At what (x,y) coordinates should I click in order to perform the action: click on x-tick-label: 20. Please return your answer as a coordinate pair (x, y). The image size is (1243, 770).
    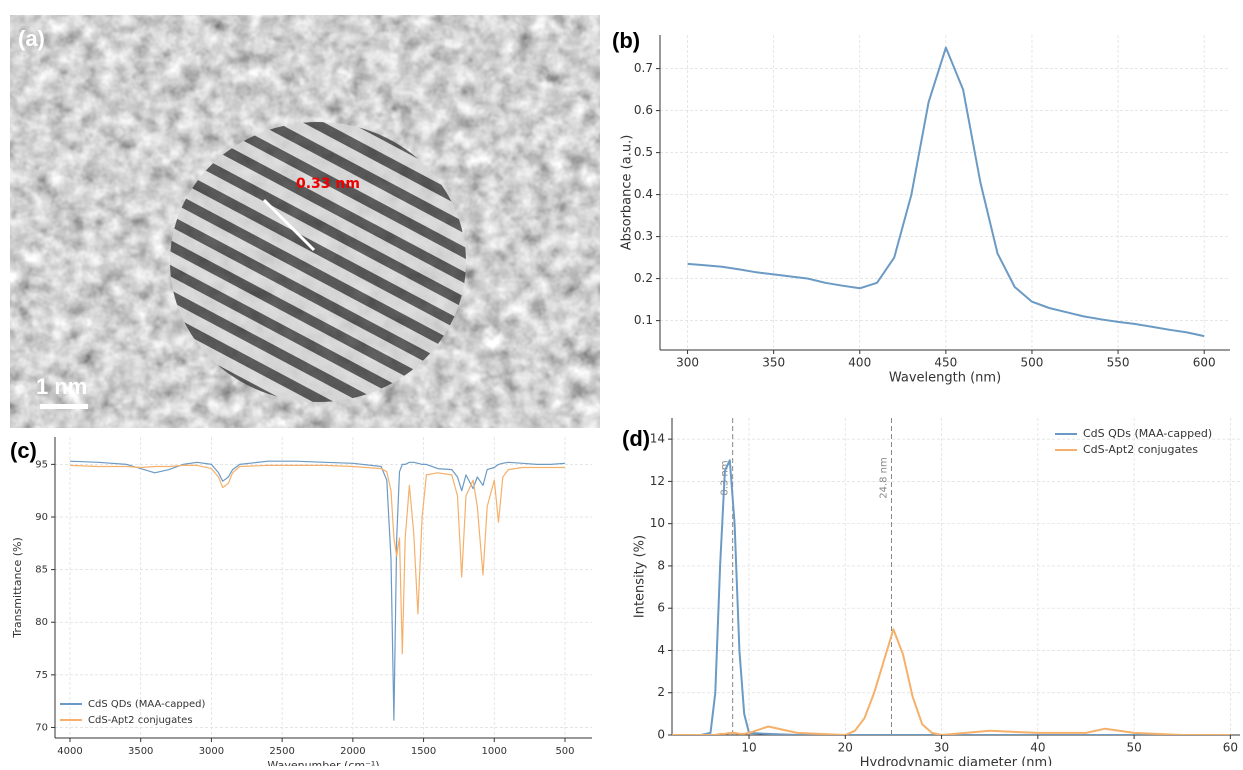
    Looking at the image, I should click on (845, 748).